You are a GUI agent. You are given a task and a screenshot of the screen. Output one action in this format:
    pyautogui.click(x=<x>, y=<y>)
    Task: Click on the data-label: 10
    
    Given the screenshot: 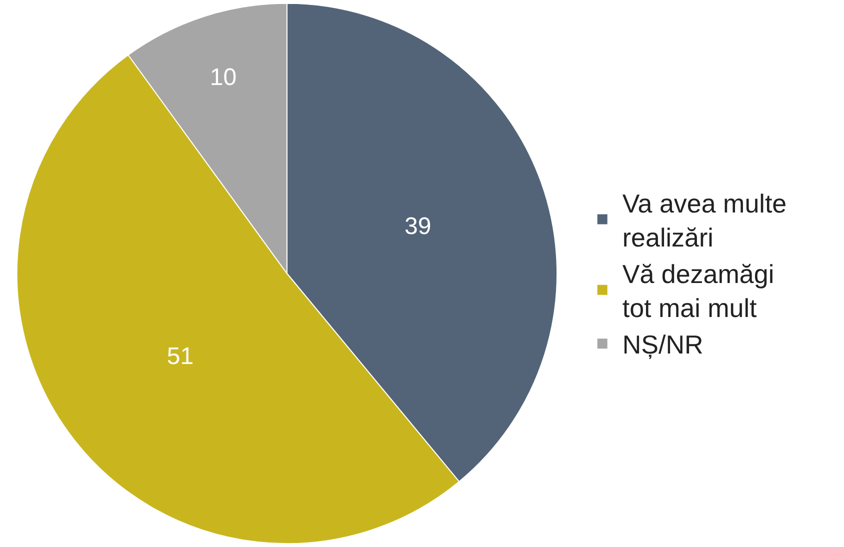 What is the action you would take?
    pyautogui.click(x=223, y=77)
    